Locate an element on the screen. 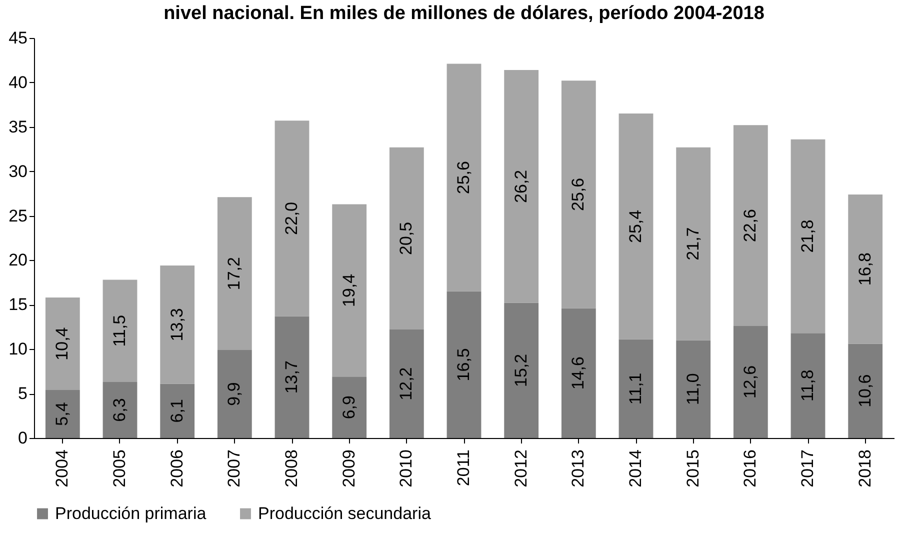 Image resolution: width=920 pixels, height=538 pixels. data-label: 11,0 is located at coordinates (692, 389).